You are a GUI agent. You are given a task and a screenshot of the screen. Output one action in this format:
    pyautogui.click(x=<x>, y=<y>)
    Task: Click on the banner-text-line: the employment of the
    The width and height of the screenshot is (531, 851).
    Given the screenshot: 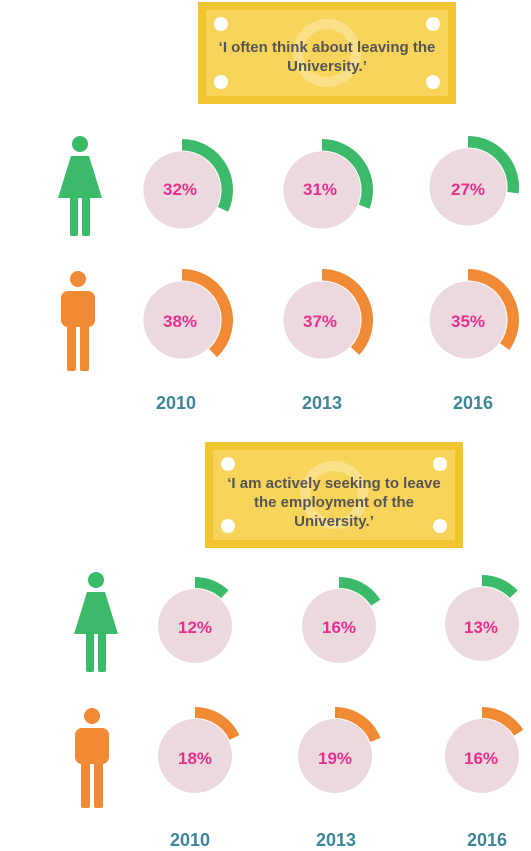 What is the action you would take?
    pyautogui.click(x=333, y=502)
    